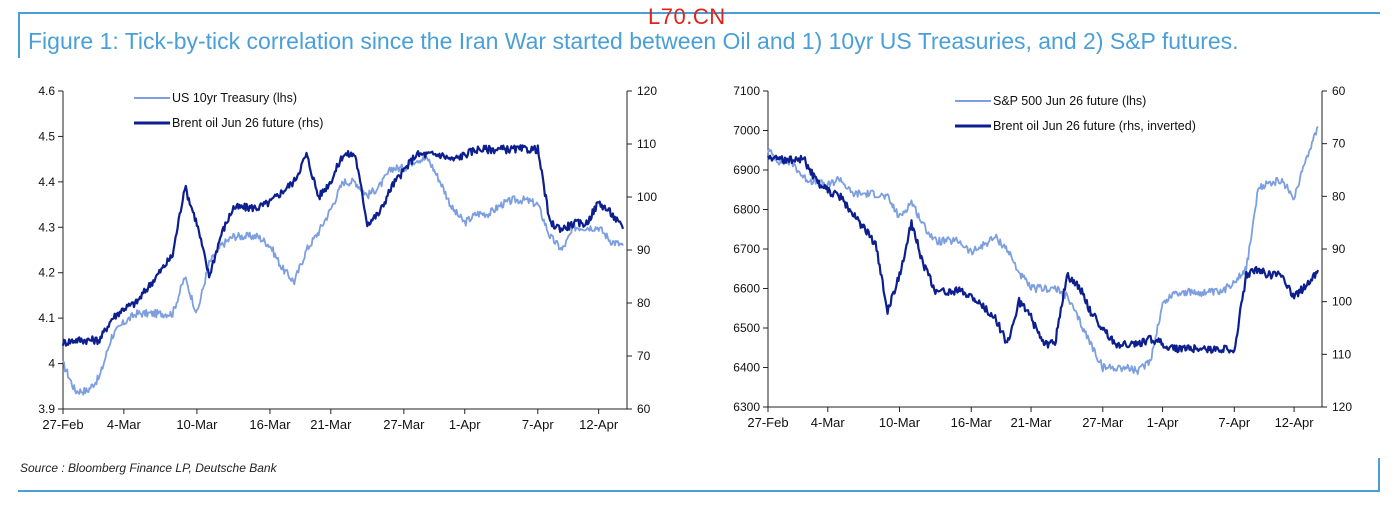 The image size is (1396, 506). What do you see at coordinates (46, 227) in the screenshot?
I see `left-tick-label: 4.3` at bounding box center [46, 227].